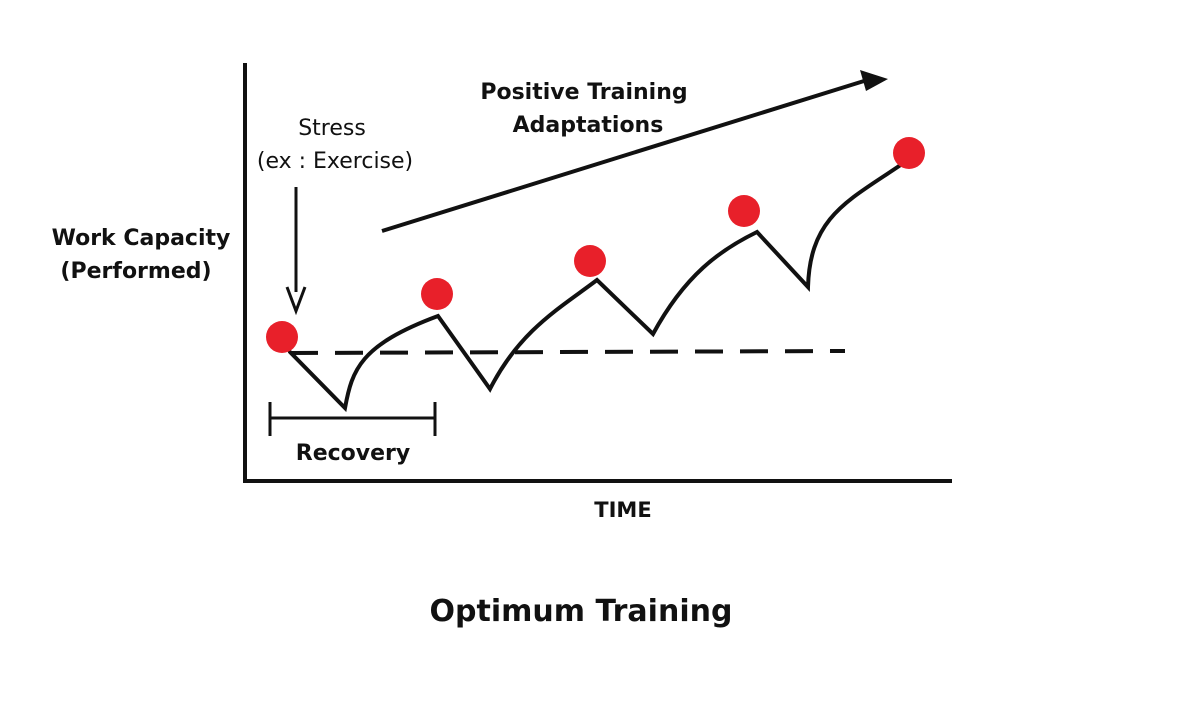 Image resolution: width=1188 pixels, height=727 pixels. Describe the element at coordinates (583, 92) in the screenshot. I see `trend-label-line1: Positive Training` at that location.